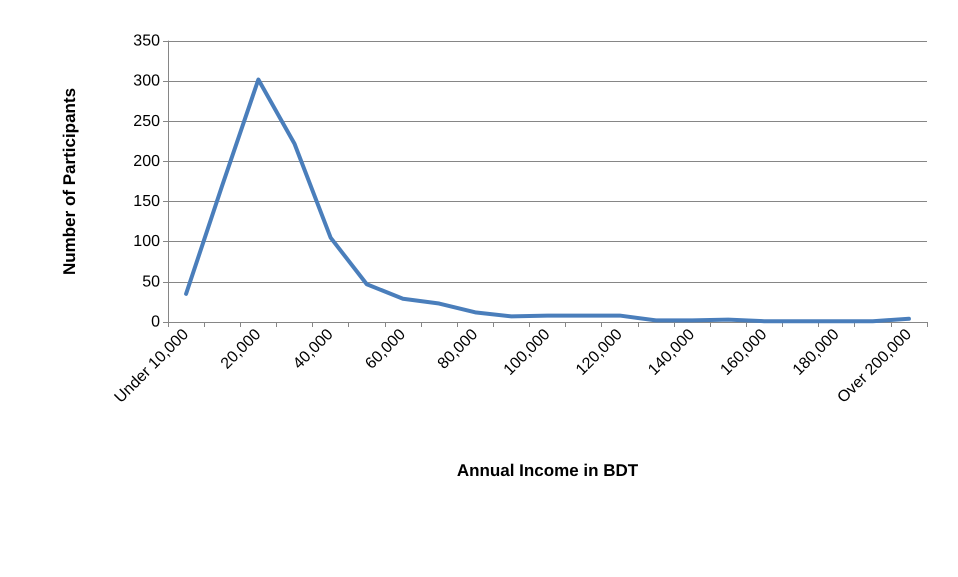  Describe the element at coordinates (146, 41) in the screenshot. I see `y-tick-label: 350` at that location.